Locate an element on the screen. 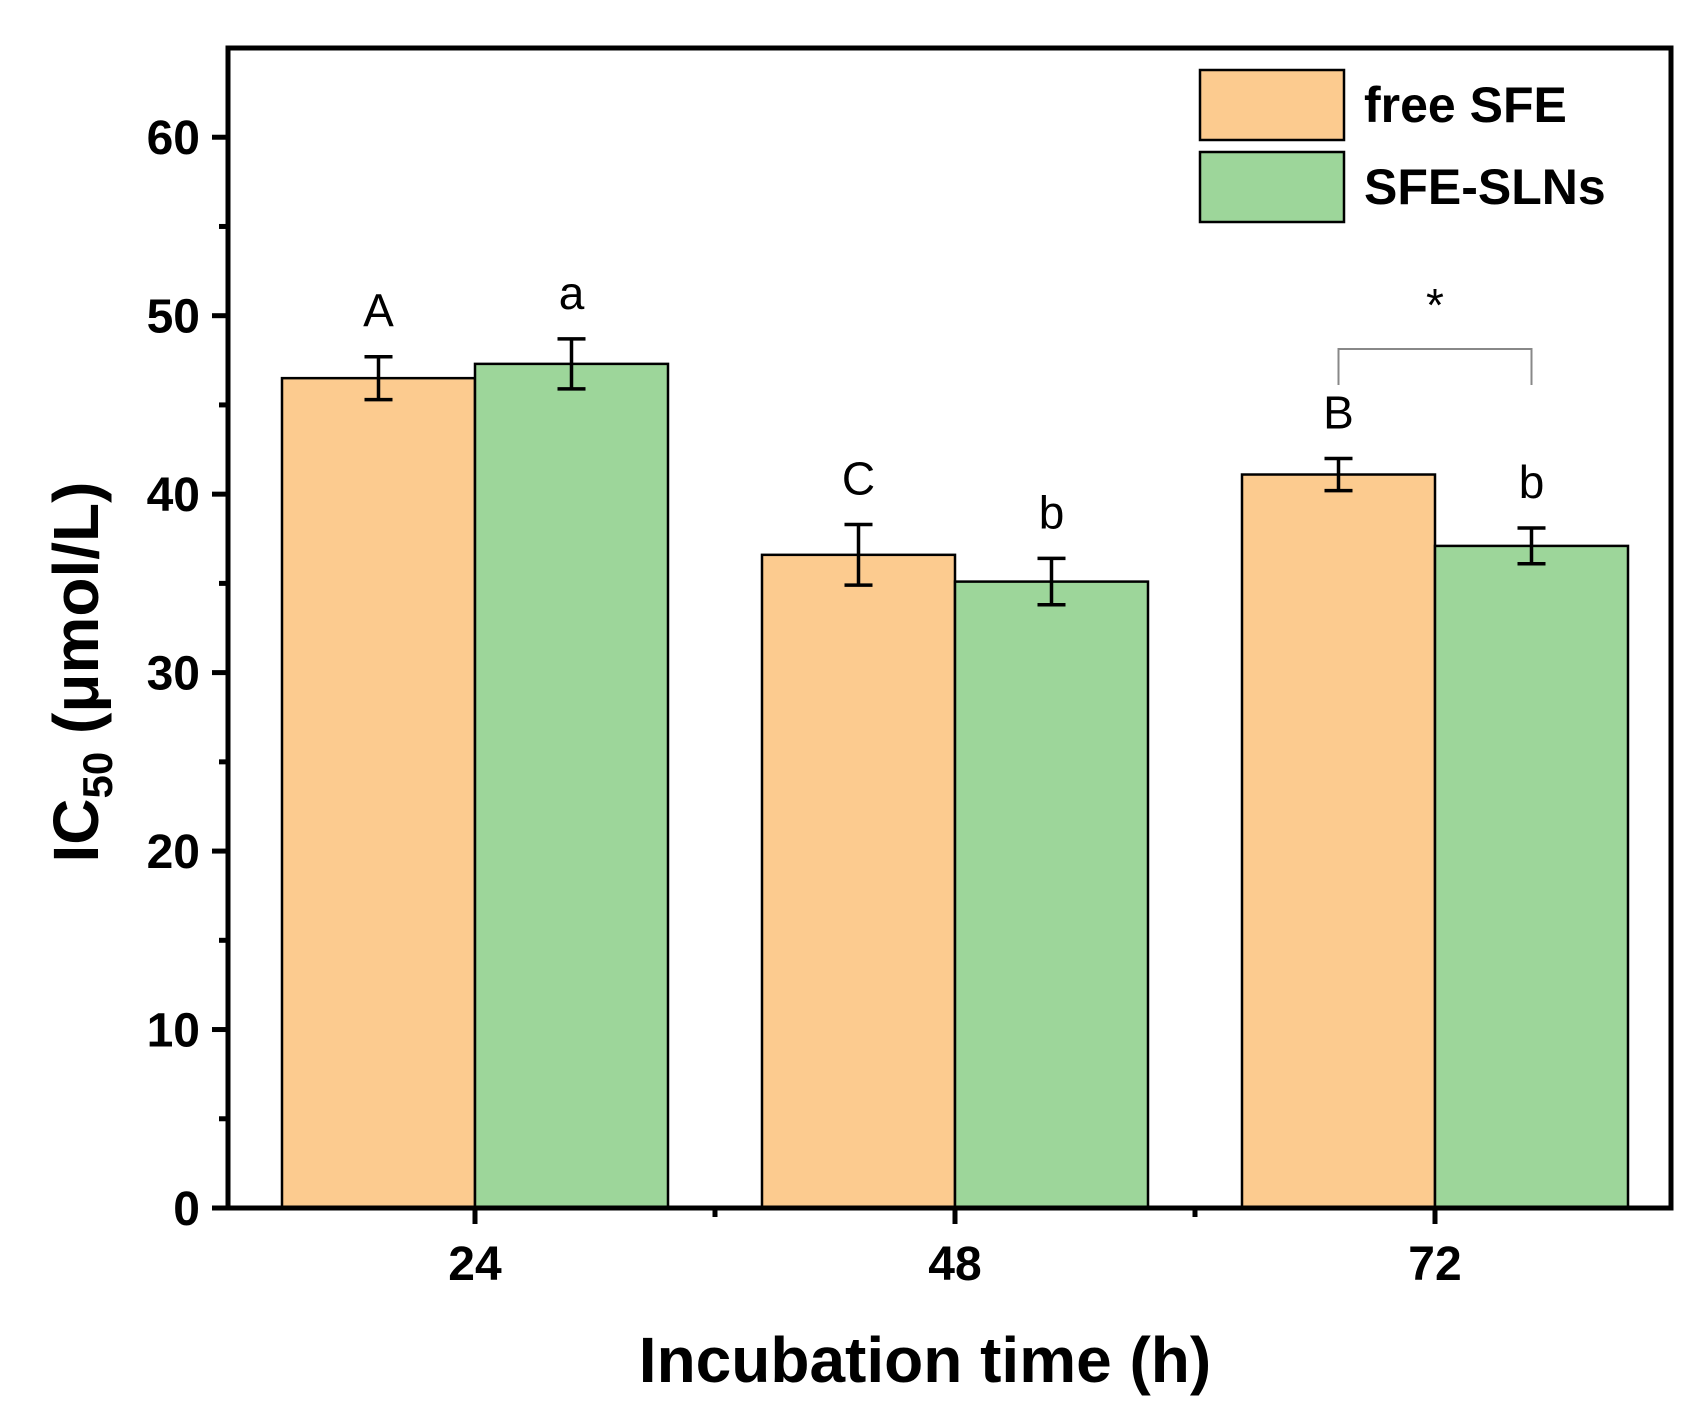  significance-labels: A C Ba b b is located at coordinates (953, 403).